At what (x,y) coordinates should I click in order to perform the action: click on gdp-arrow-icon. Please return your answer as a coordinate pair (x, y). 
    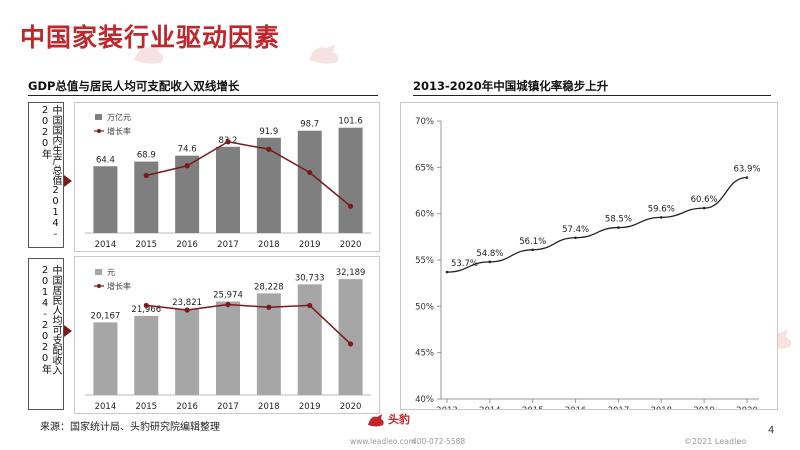
    Looking at the image, I should click on (68, 181).